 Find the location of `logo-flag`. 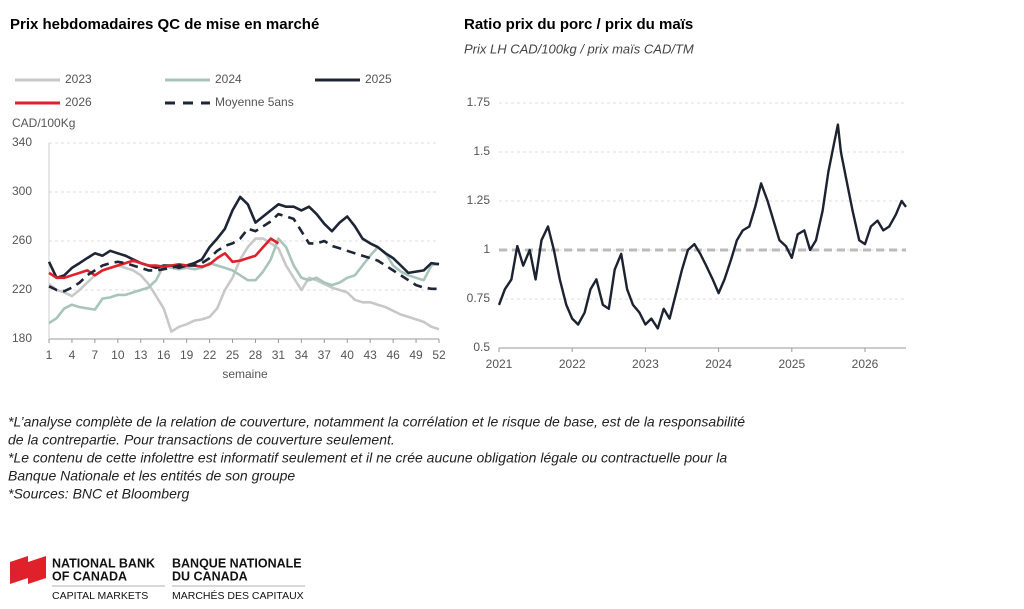

logo-flag is located at coordinates (28, 570).